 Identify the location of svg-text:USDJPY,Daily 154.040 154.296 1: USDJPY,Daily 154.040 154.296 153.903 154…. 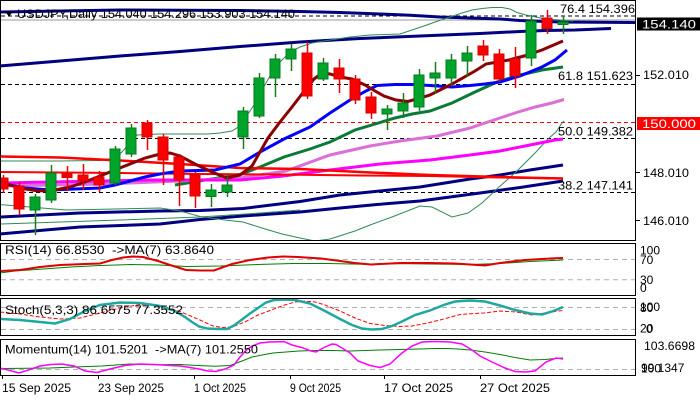
(156, 14).